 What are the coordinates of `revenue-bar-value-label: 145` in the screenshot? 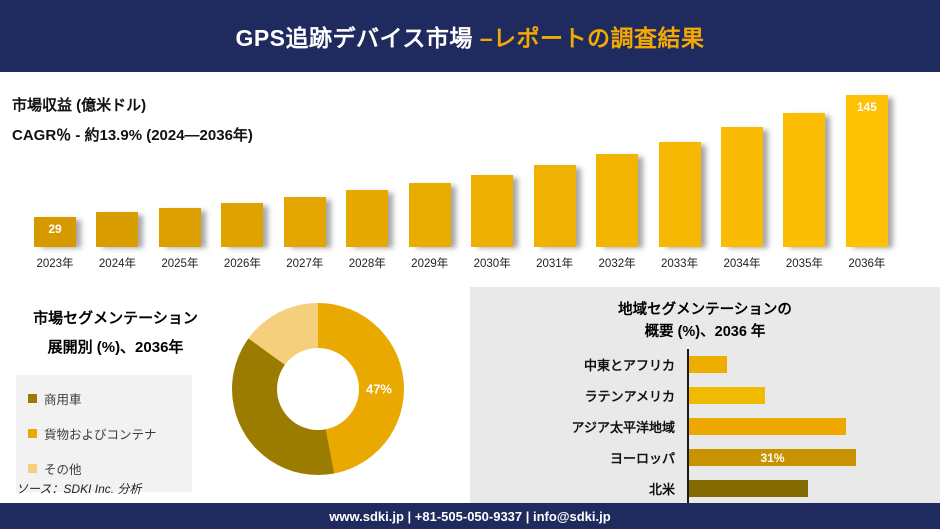 It's located at (866, 107).